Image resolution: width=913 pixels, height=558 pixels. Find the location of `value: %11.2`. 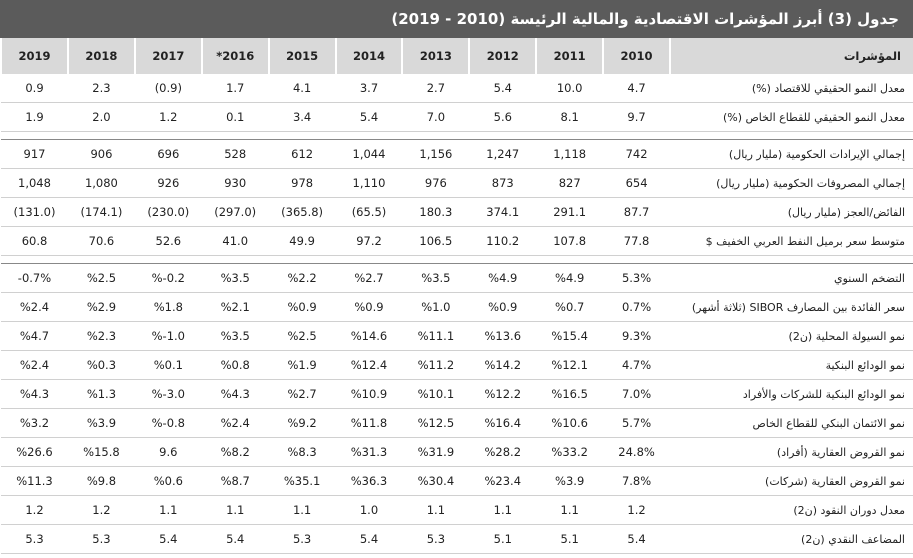

value: %11.2 is located at coordinates (436, 365).